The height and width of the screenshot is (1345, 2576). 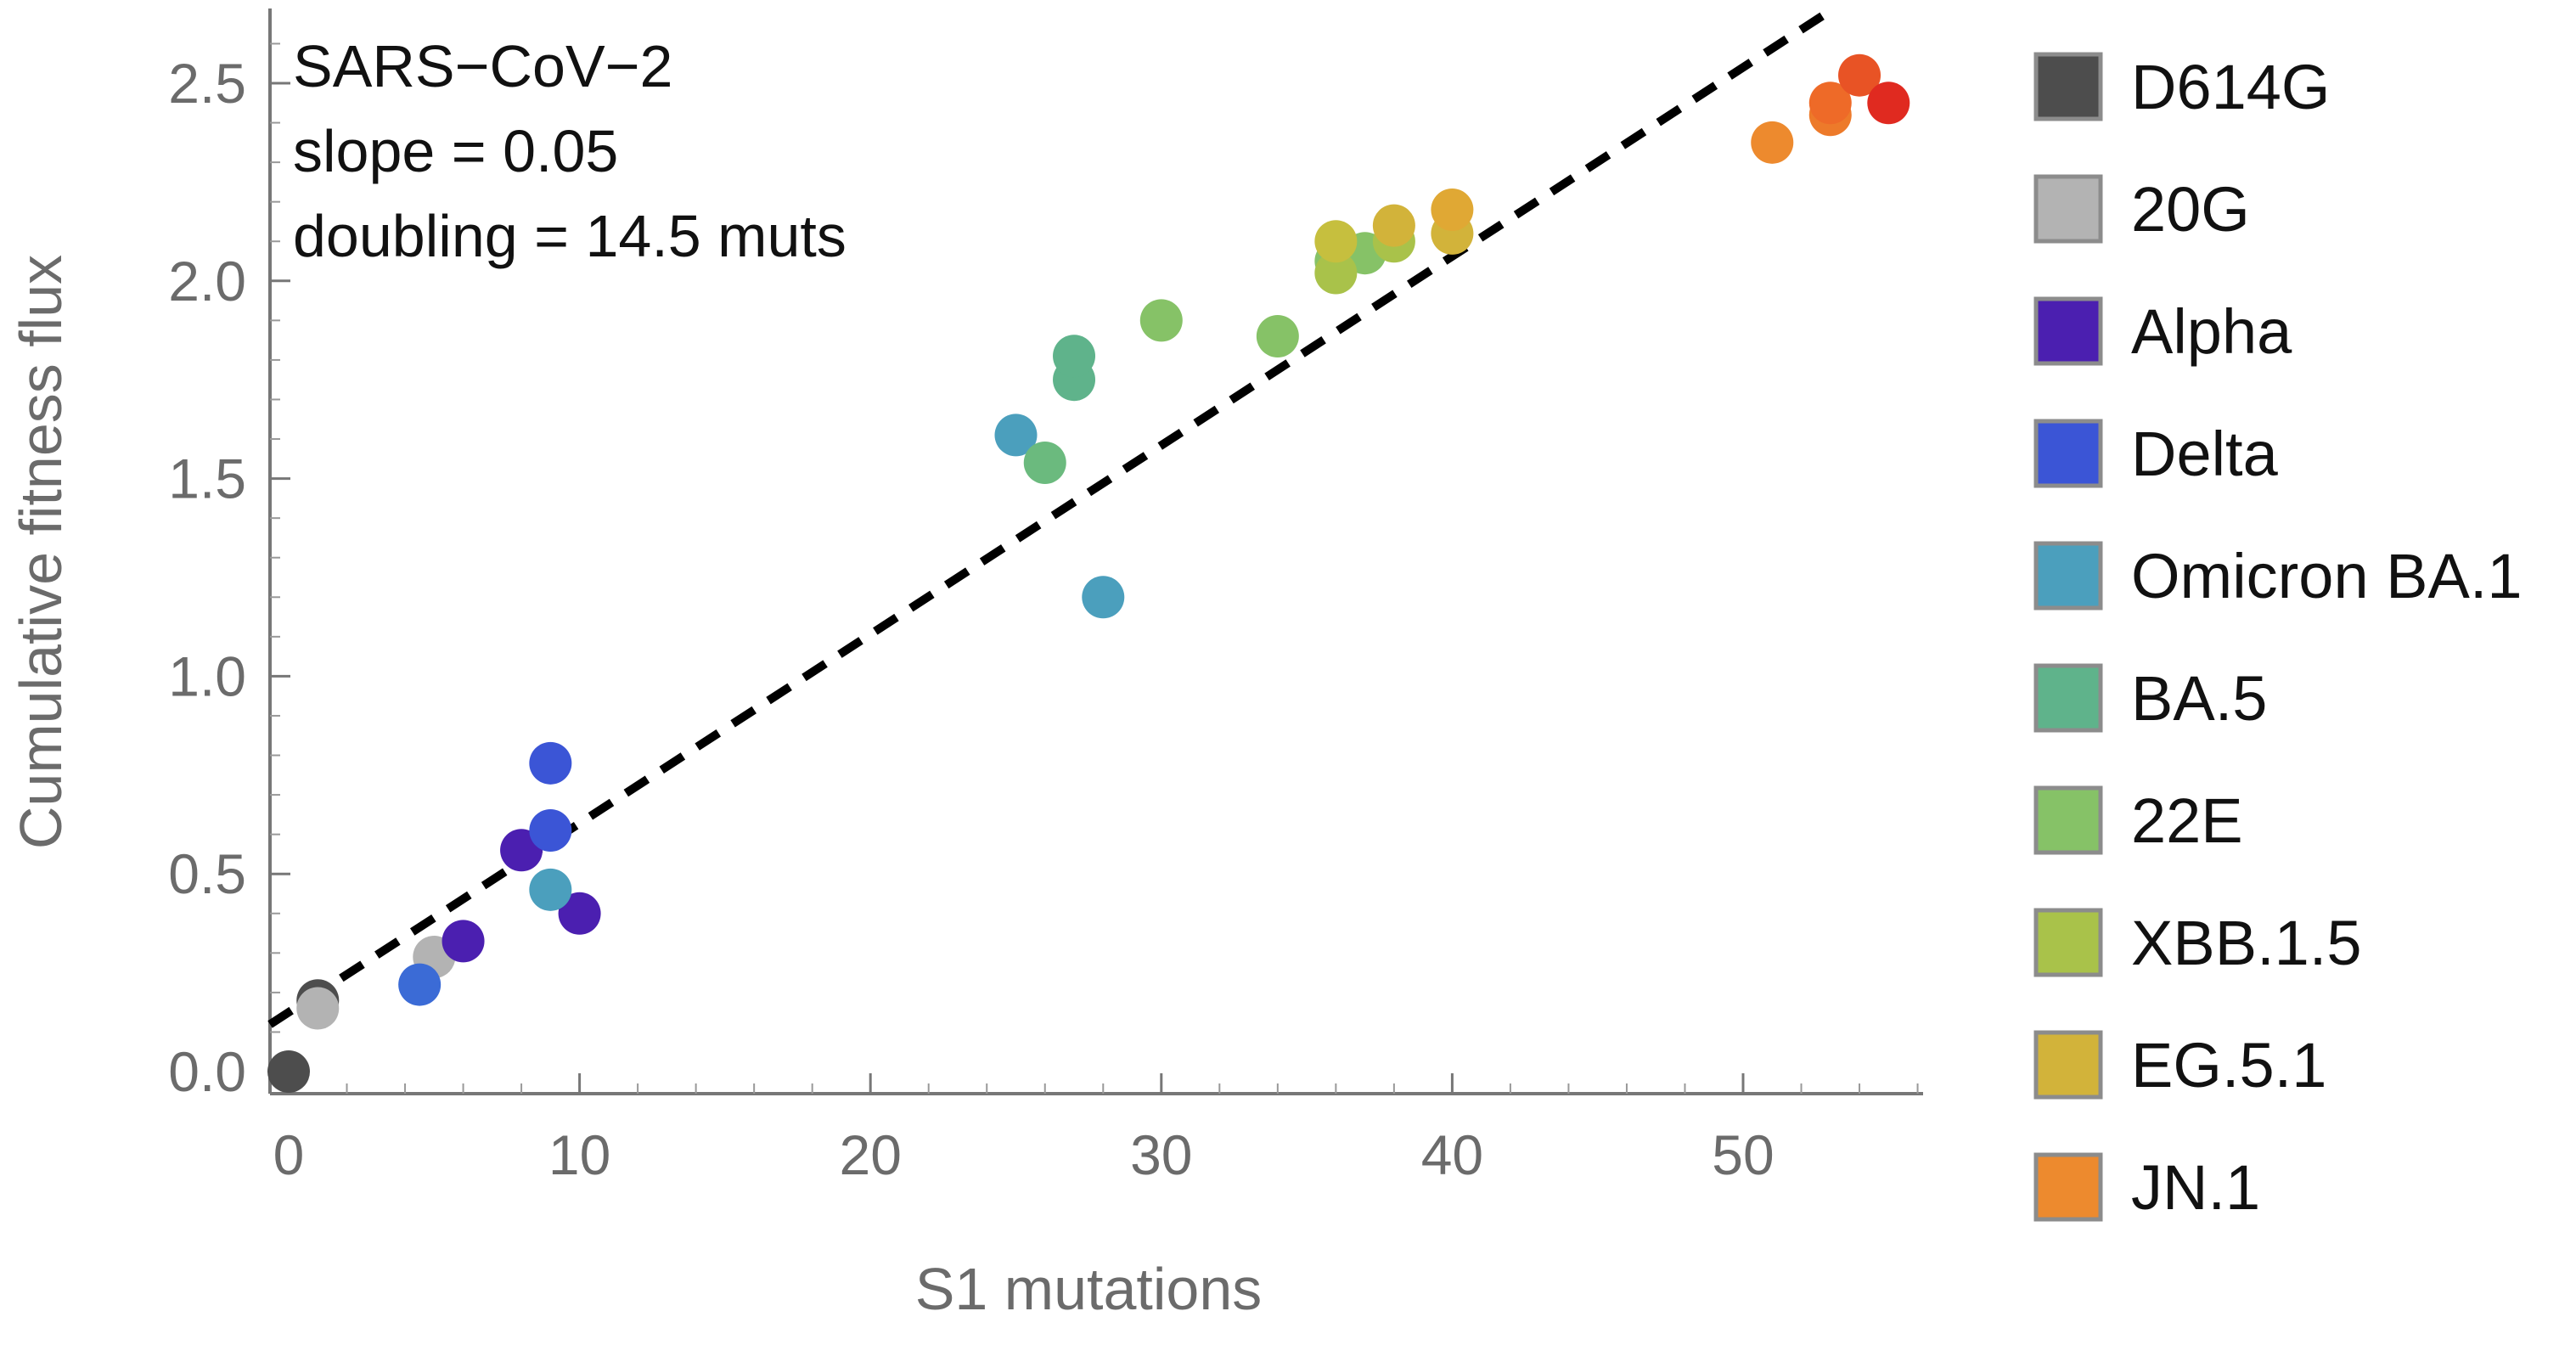 I want to click on legend-label: BA.5, so click(x=2199, y=699).